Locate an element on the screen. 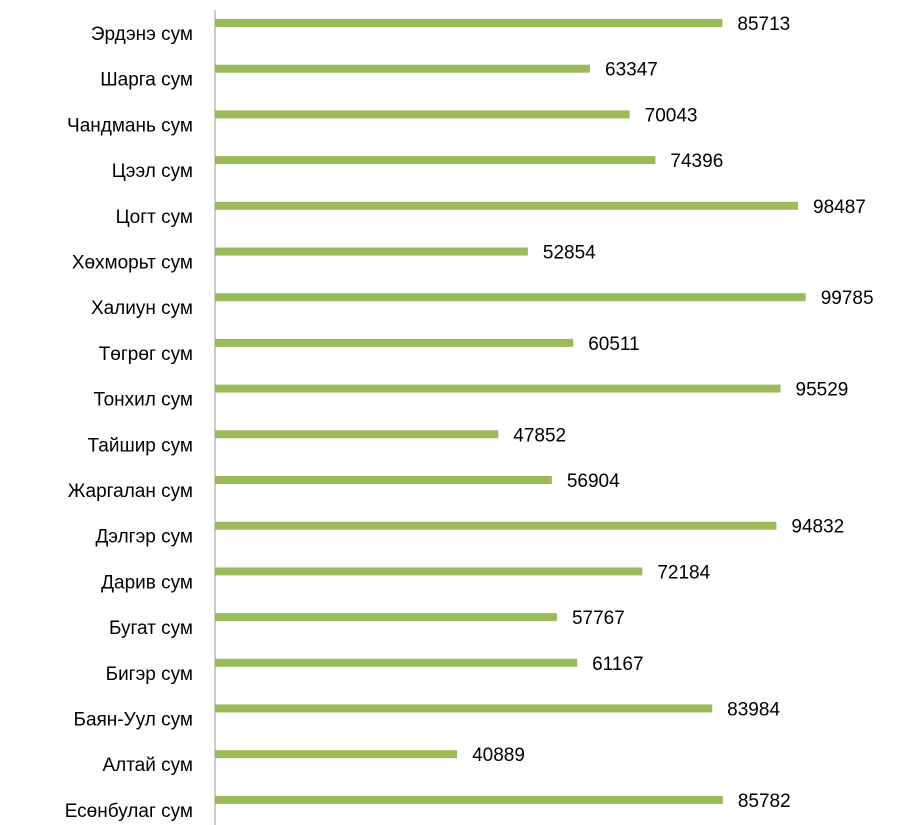  data-label: 63347 is located at coordinates (631, 70).